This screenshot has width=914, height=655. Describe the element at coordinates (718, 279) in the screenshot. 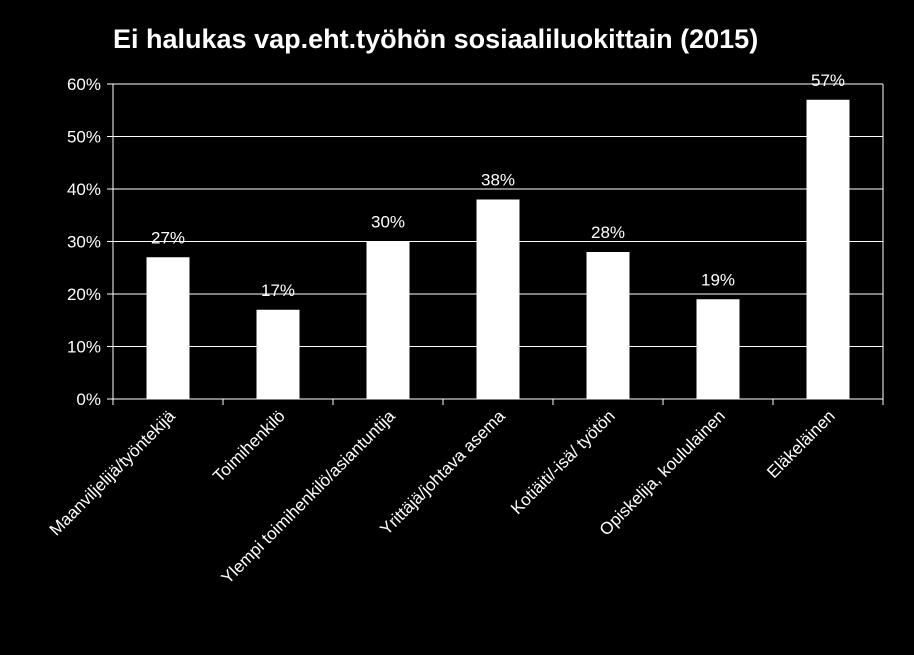

I see `data-label: 19%` at that location.